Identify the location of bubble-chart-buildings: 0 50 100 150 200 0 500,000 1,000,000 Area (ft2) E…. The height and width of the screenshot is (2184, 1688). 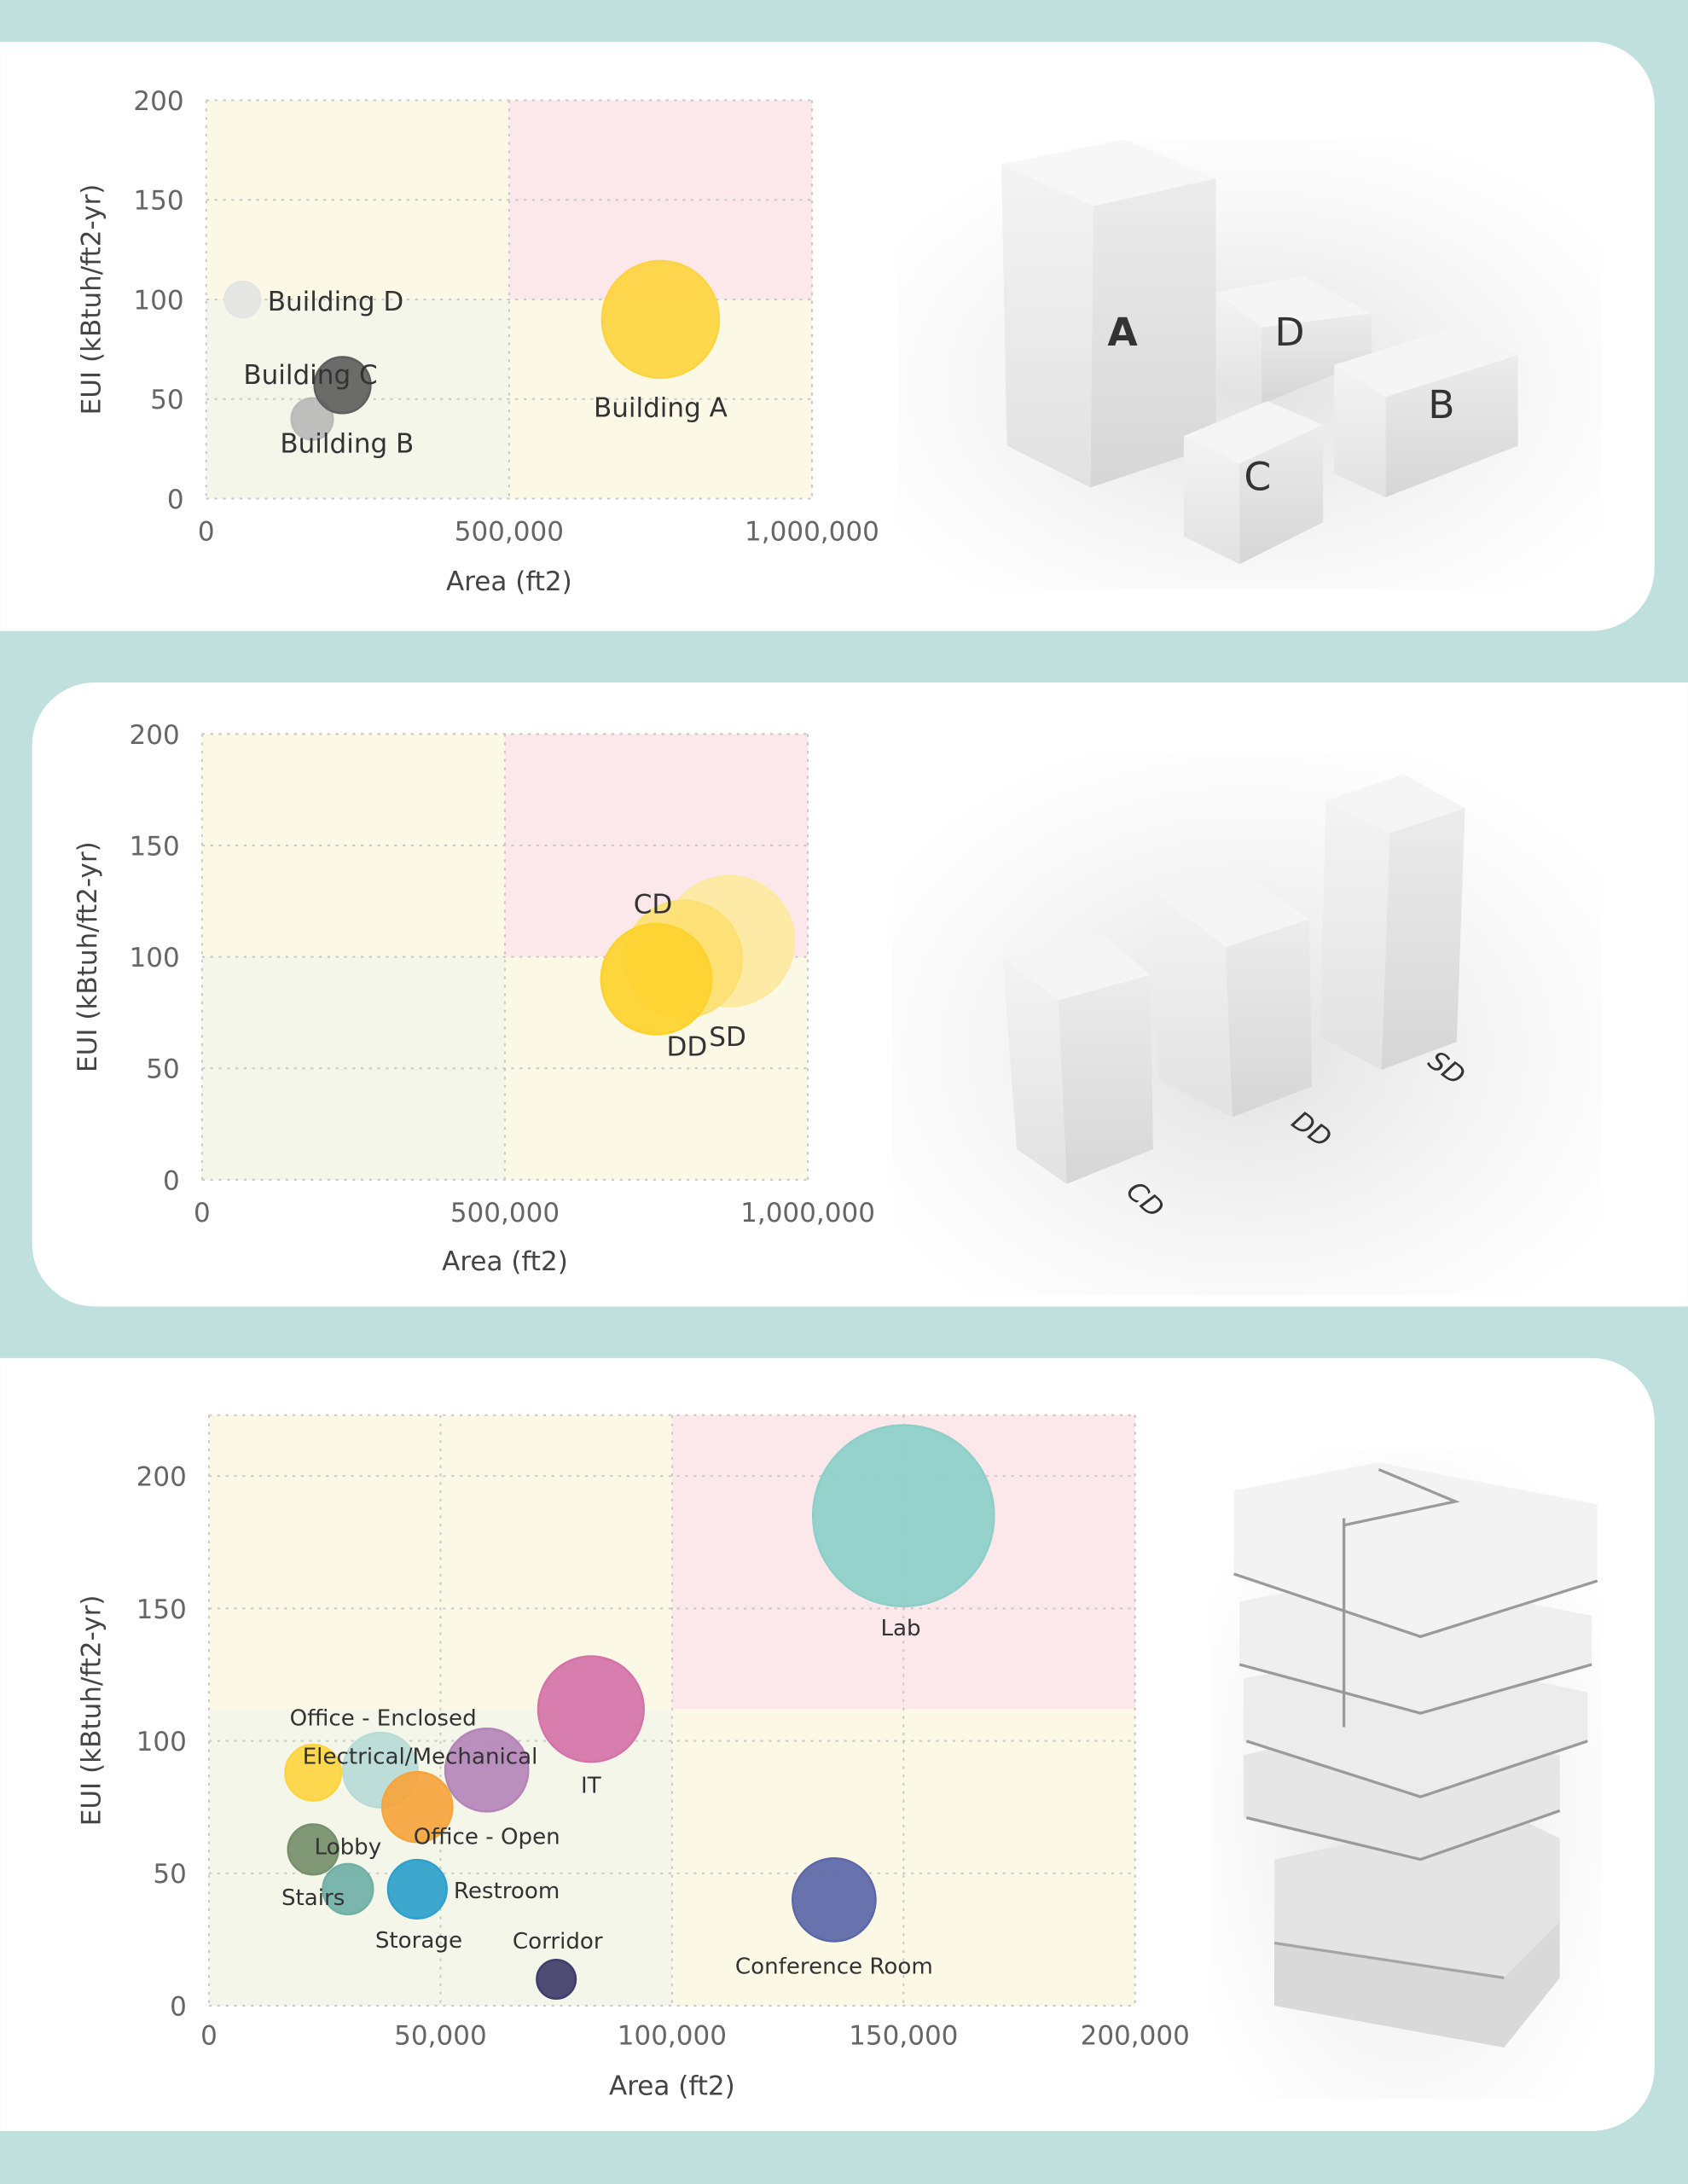
(478, 341).